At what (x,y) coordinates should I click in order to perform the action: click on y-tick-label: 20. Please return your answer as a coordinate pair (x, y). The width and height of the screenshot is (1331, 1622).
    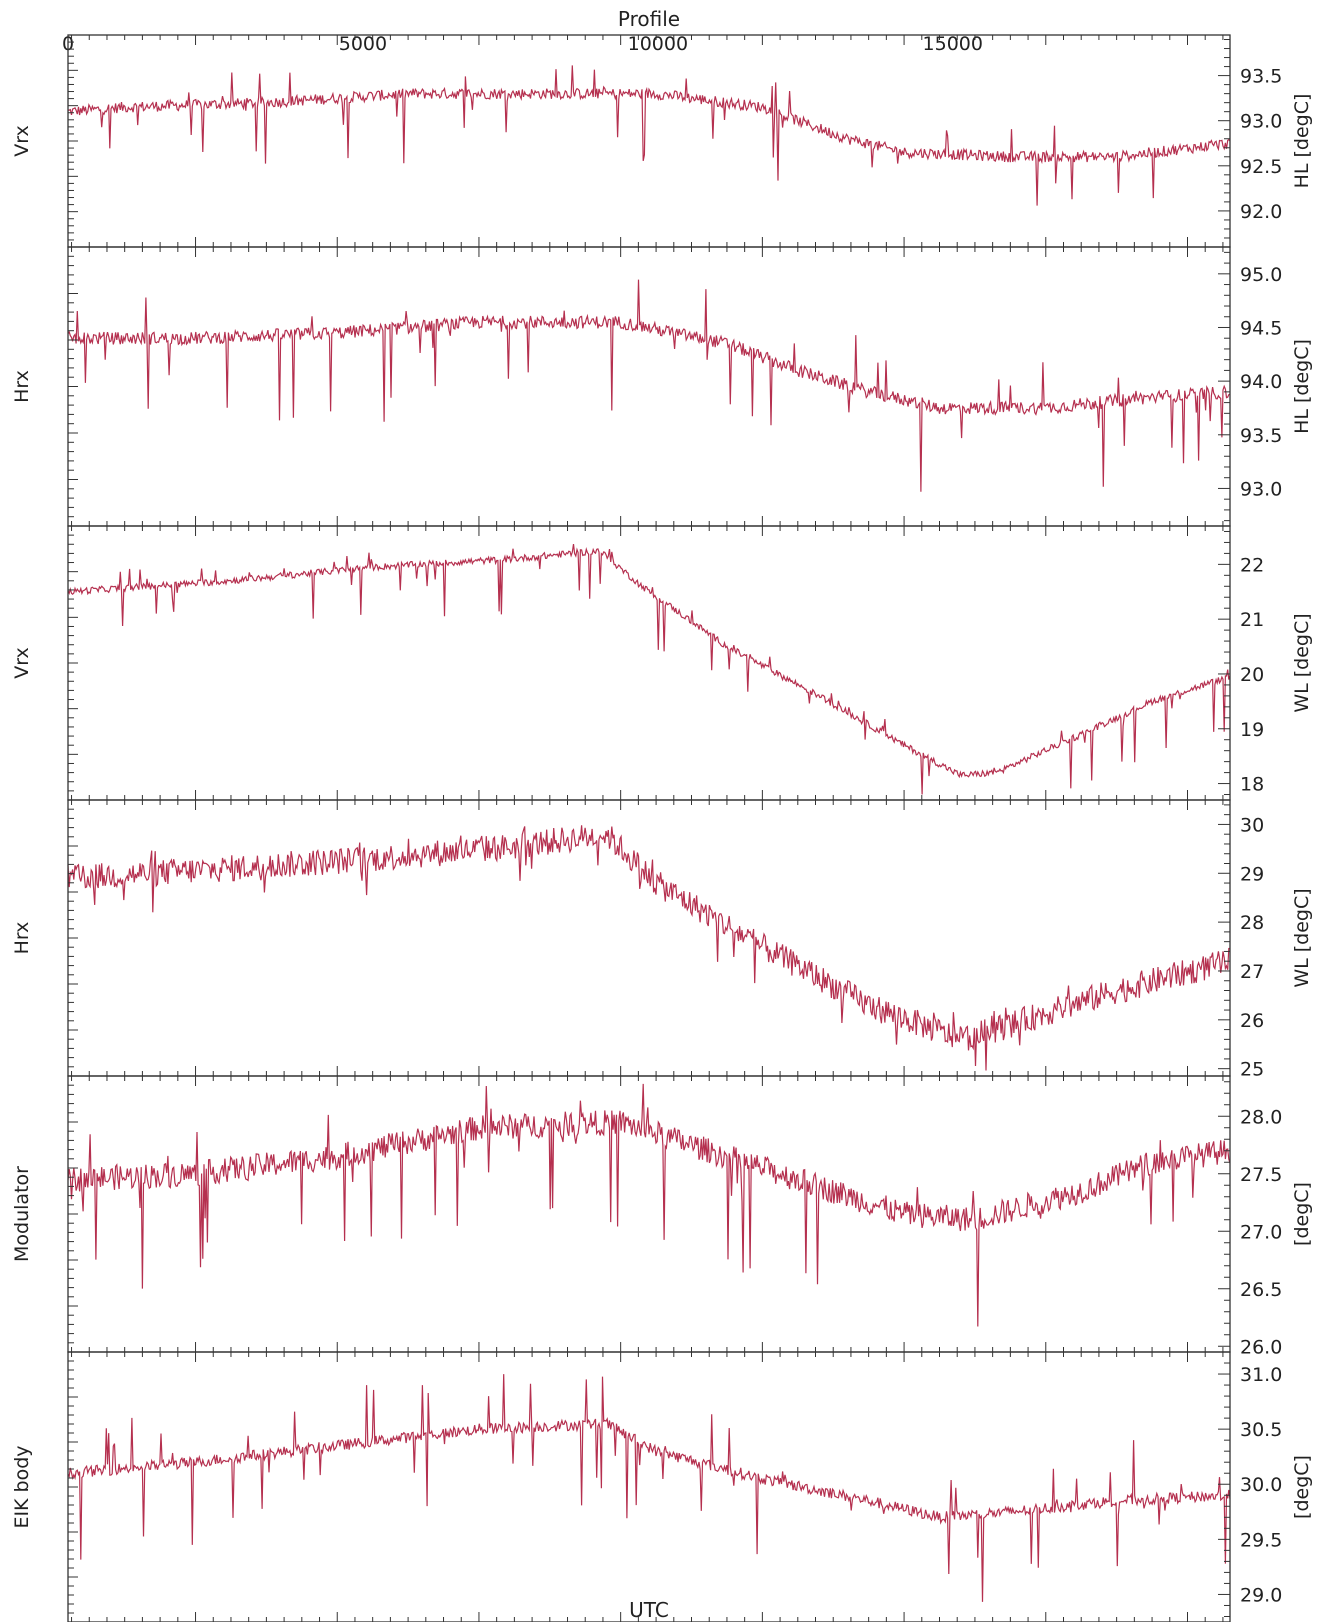
    Looking at the image, I should click on (1252, 675).